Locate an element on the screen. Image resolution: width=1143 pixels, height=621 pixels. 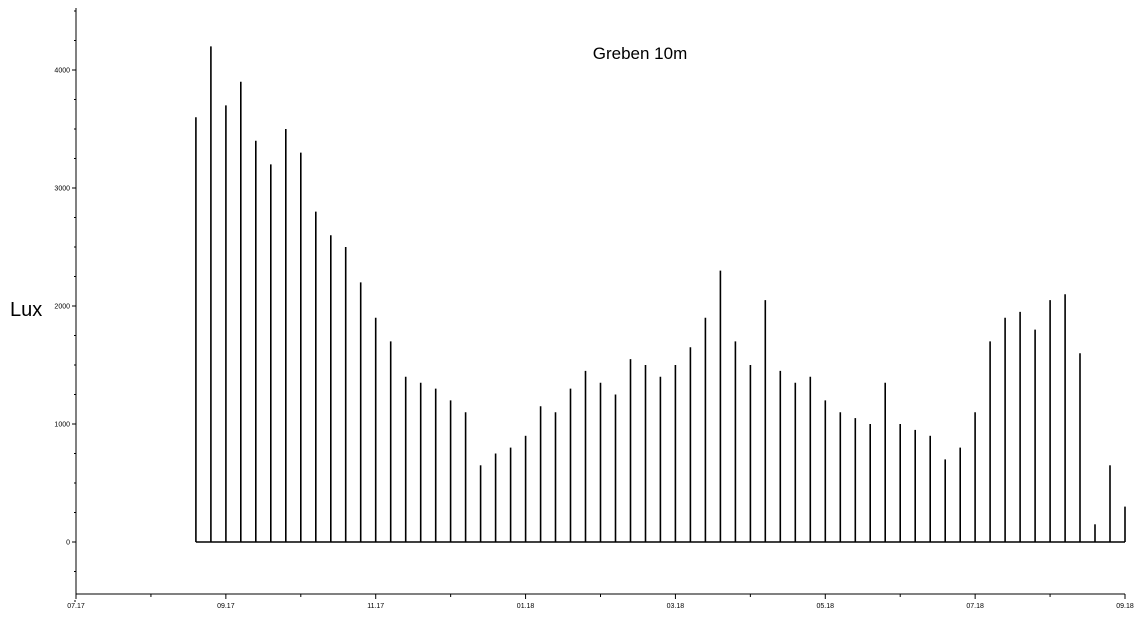
x-ticks: 07.17 09.17 11.17 01.18 03.18 05.18 07.18 09.18 is located at coordinates (600, 602).